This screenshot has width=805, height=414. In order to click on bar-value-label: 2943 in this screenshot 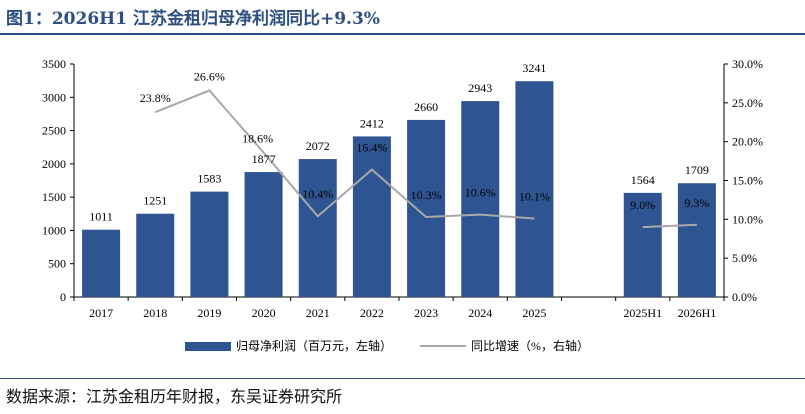, I will do `click(480, 88)`.